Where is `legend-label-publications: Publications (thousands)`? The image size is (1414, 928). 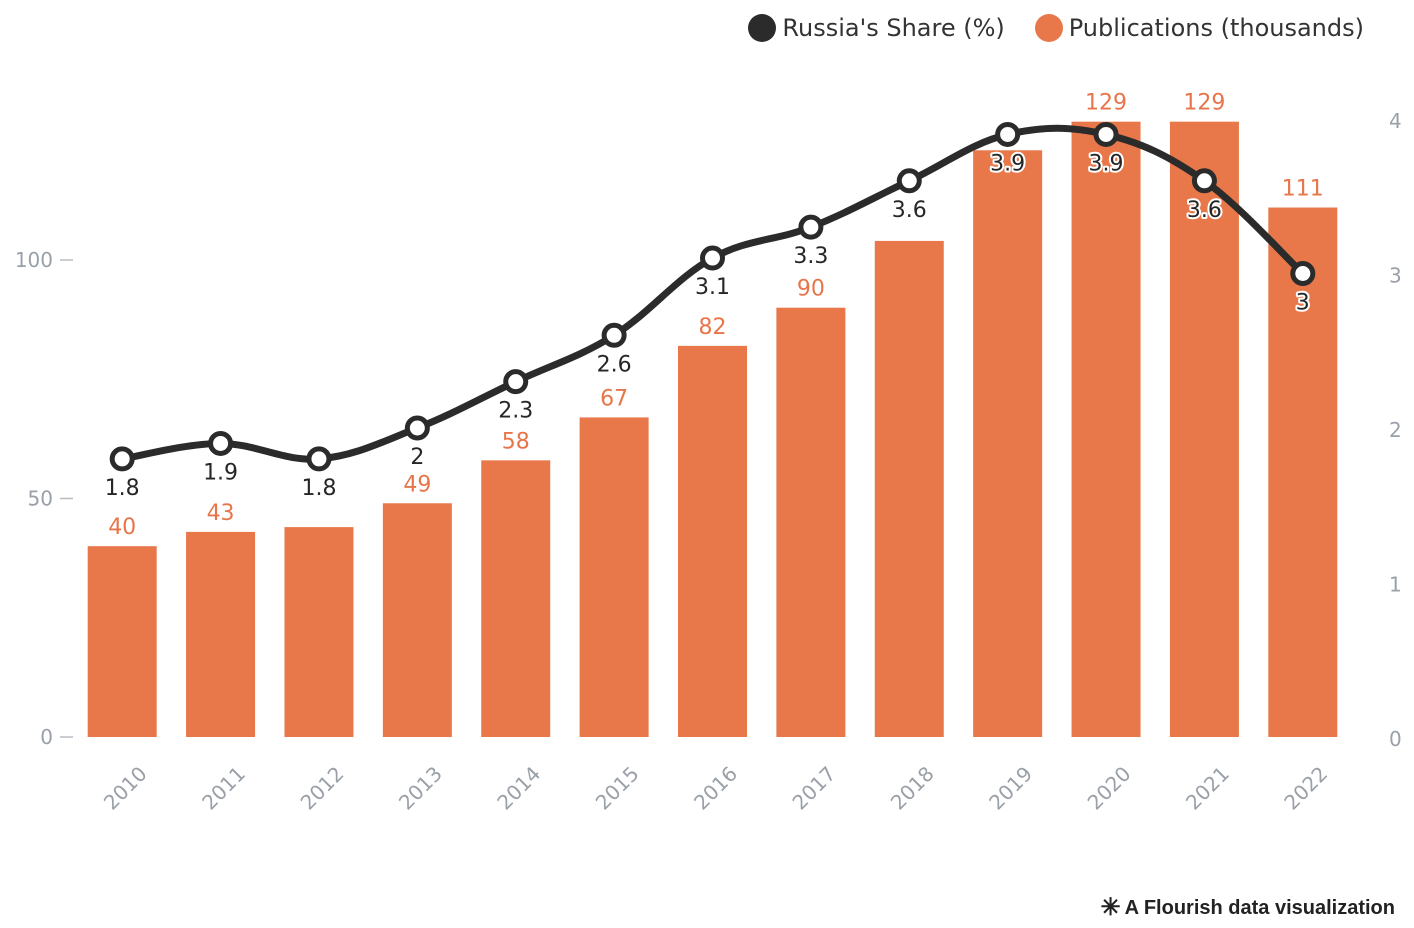
legend-label-publications: Publications (thousands) is located at coordinates (1216, 28).